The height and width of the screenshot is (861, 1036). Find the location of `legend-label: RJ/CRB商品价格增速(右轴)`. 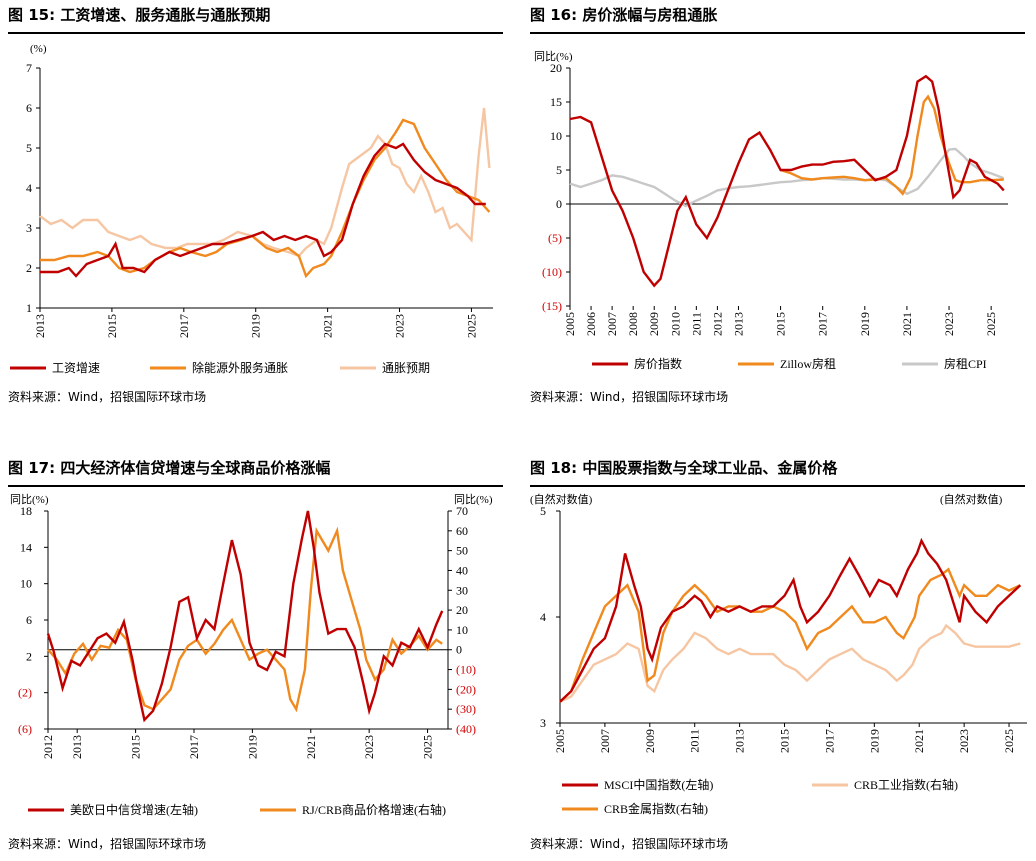

legend-label: RJ/CRB商品价格增速(右轴) is located at coordinates (374, 809).